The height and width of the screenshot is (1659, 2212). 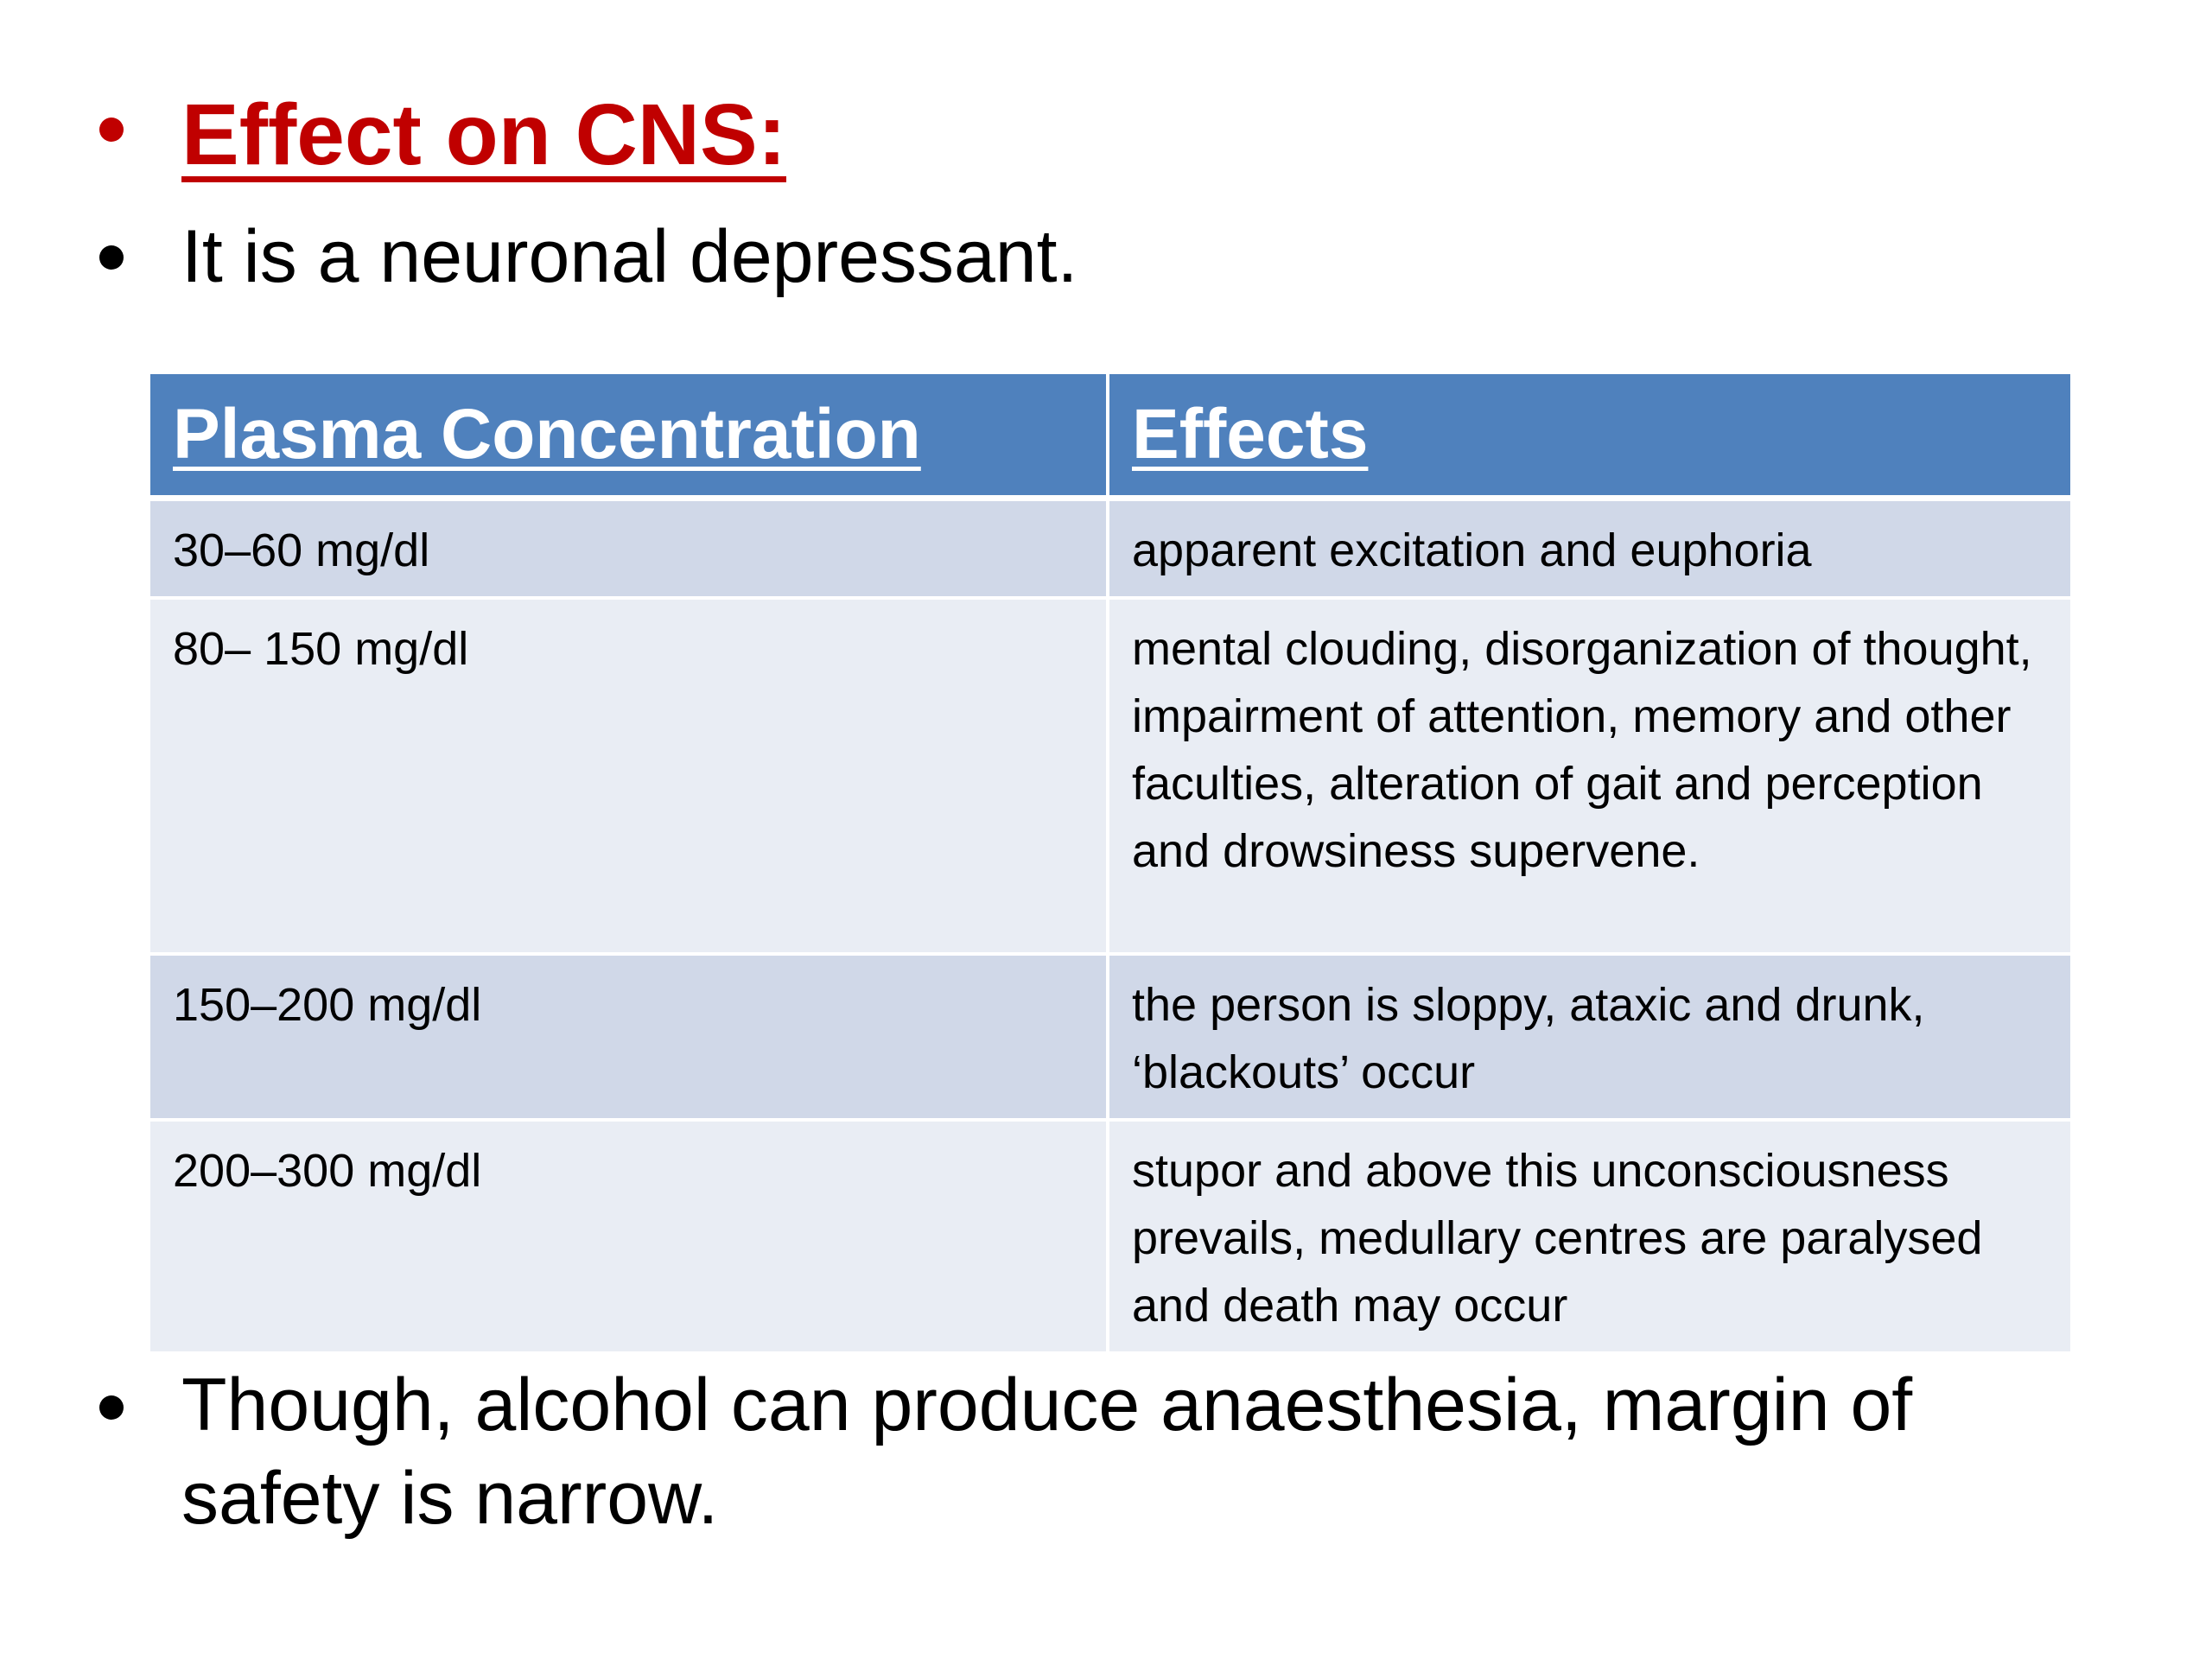 I want to click on header-plasma-concentration: Plasma Concentration, so click(x=629, y=437).